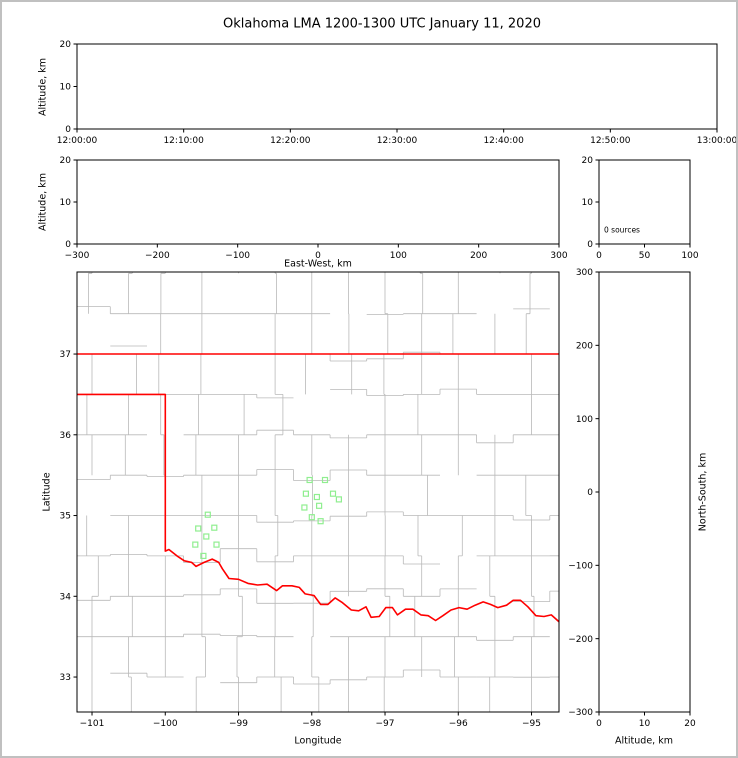 This screenshot has height=758, width=738. I want to click on x-tick-label: 12:50:00, so click(610, 141).